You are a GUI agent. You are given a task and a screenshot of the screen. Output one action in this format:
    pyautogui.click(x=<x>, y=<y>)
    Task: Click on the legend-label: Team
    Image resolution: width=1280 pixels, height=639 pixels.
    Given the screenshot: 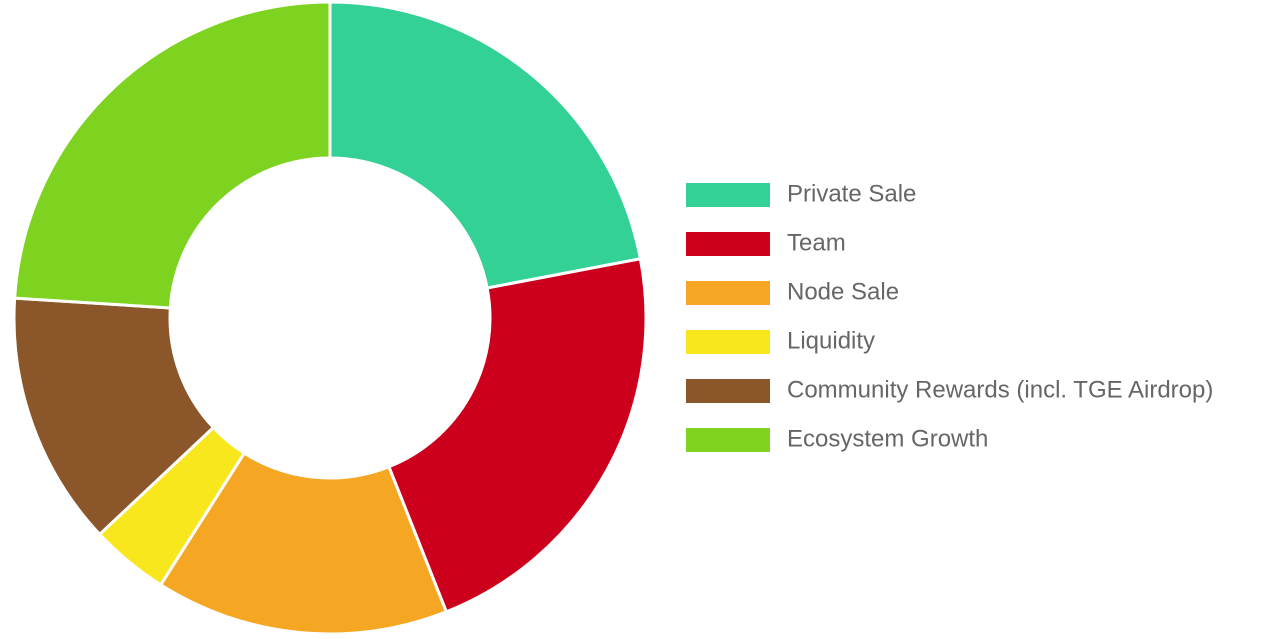 What is the action you would take?
    pyautogui.click(x=816, y=242)
    